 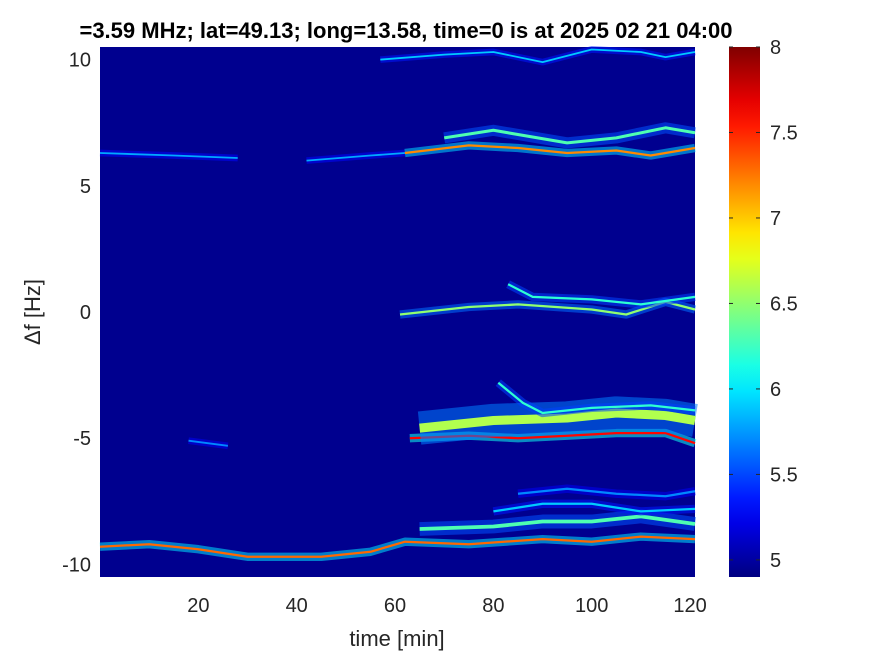 I want to click on x-axis-label: time [min], so click(x=396, y=638).